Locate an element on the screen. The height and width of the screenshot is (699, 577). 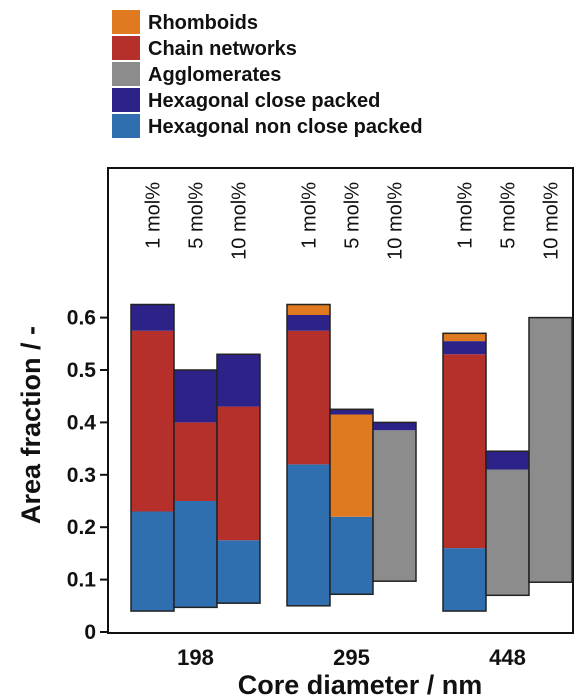
bar-295-10-mol: 10 mol% is located at coordinates (394, 382).